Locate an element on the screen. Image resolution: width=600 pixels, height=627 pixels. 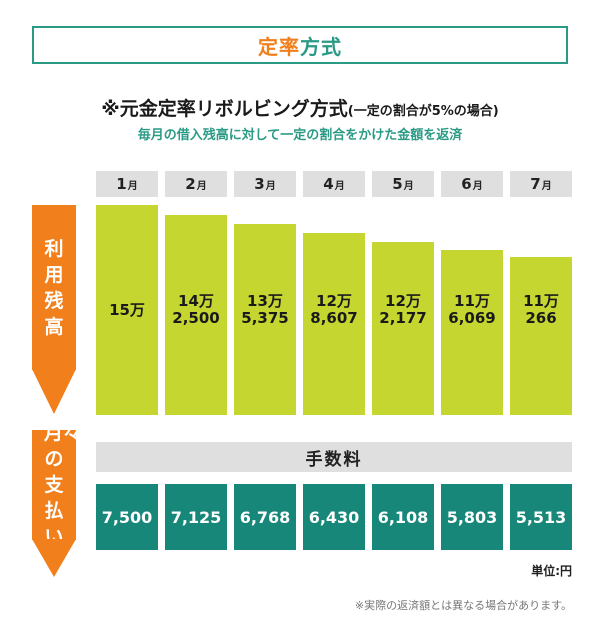
payment-side-label: 月々の支払い is located at coordinates (57, 485).